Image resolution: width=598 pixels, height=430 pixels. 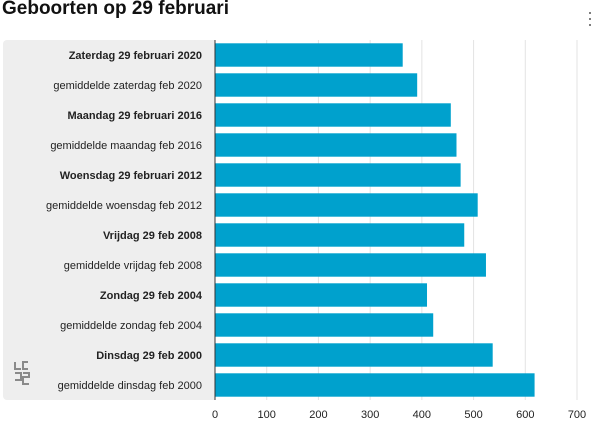 I want to click on category-label: gemiddelde zondag feb 2004, so click(x=131, y=326).